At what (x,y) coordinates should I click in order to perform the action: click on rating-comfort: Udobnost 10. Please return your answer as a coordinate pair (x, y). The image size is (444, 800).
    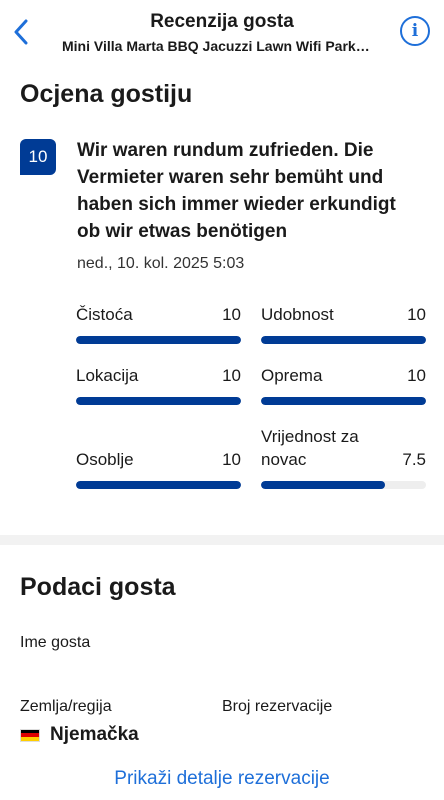
    Looking at the image, I should click on (343, 323).